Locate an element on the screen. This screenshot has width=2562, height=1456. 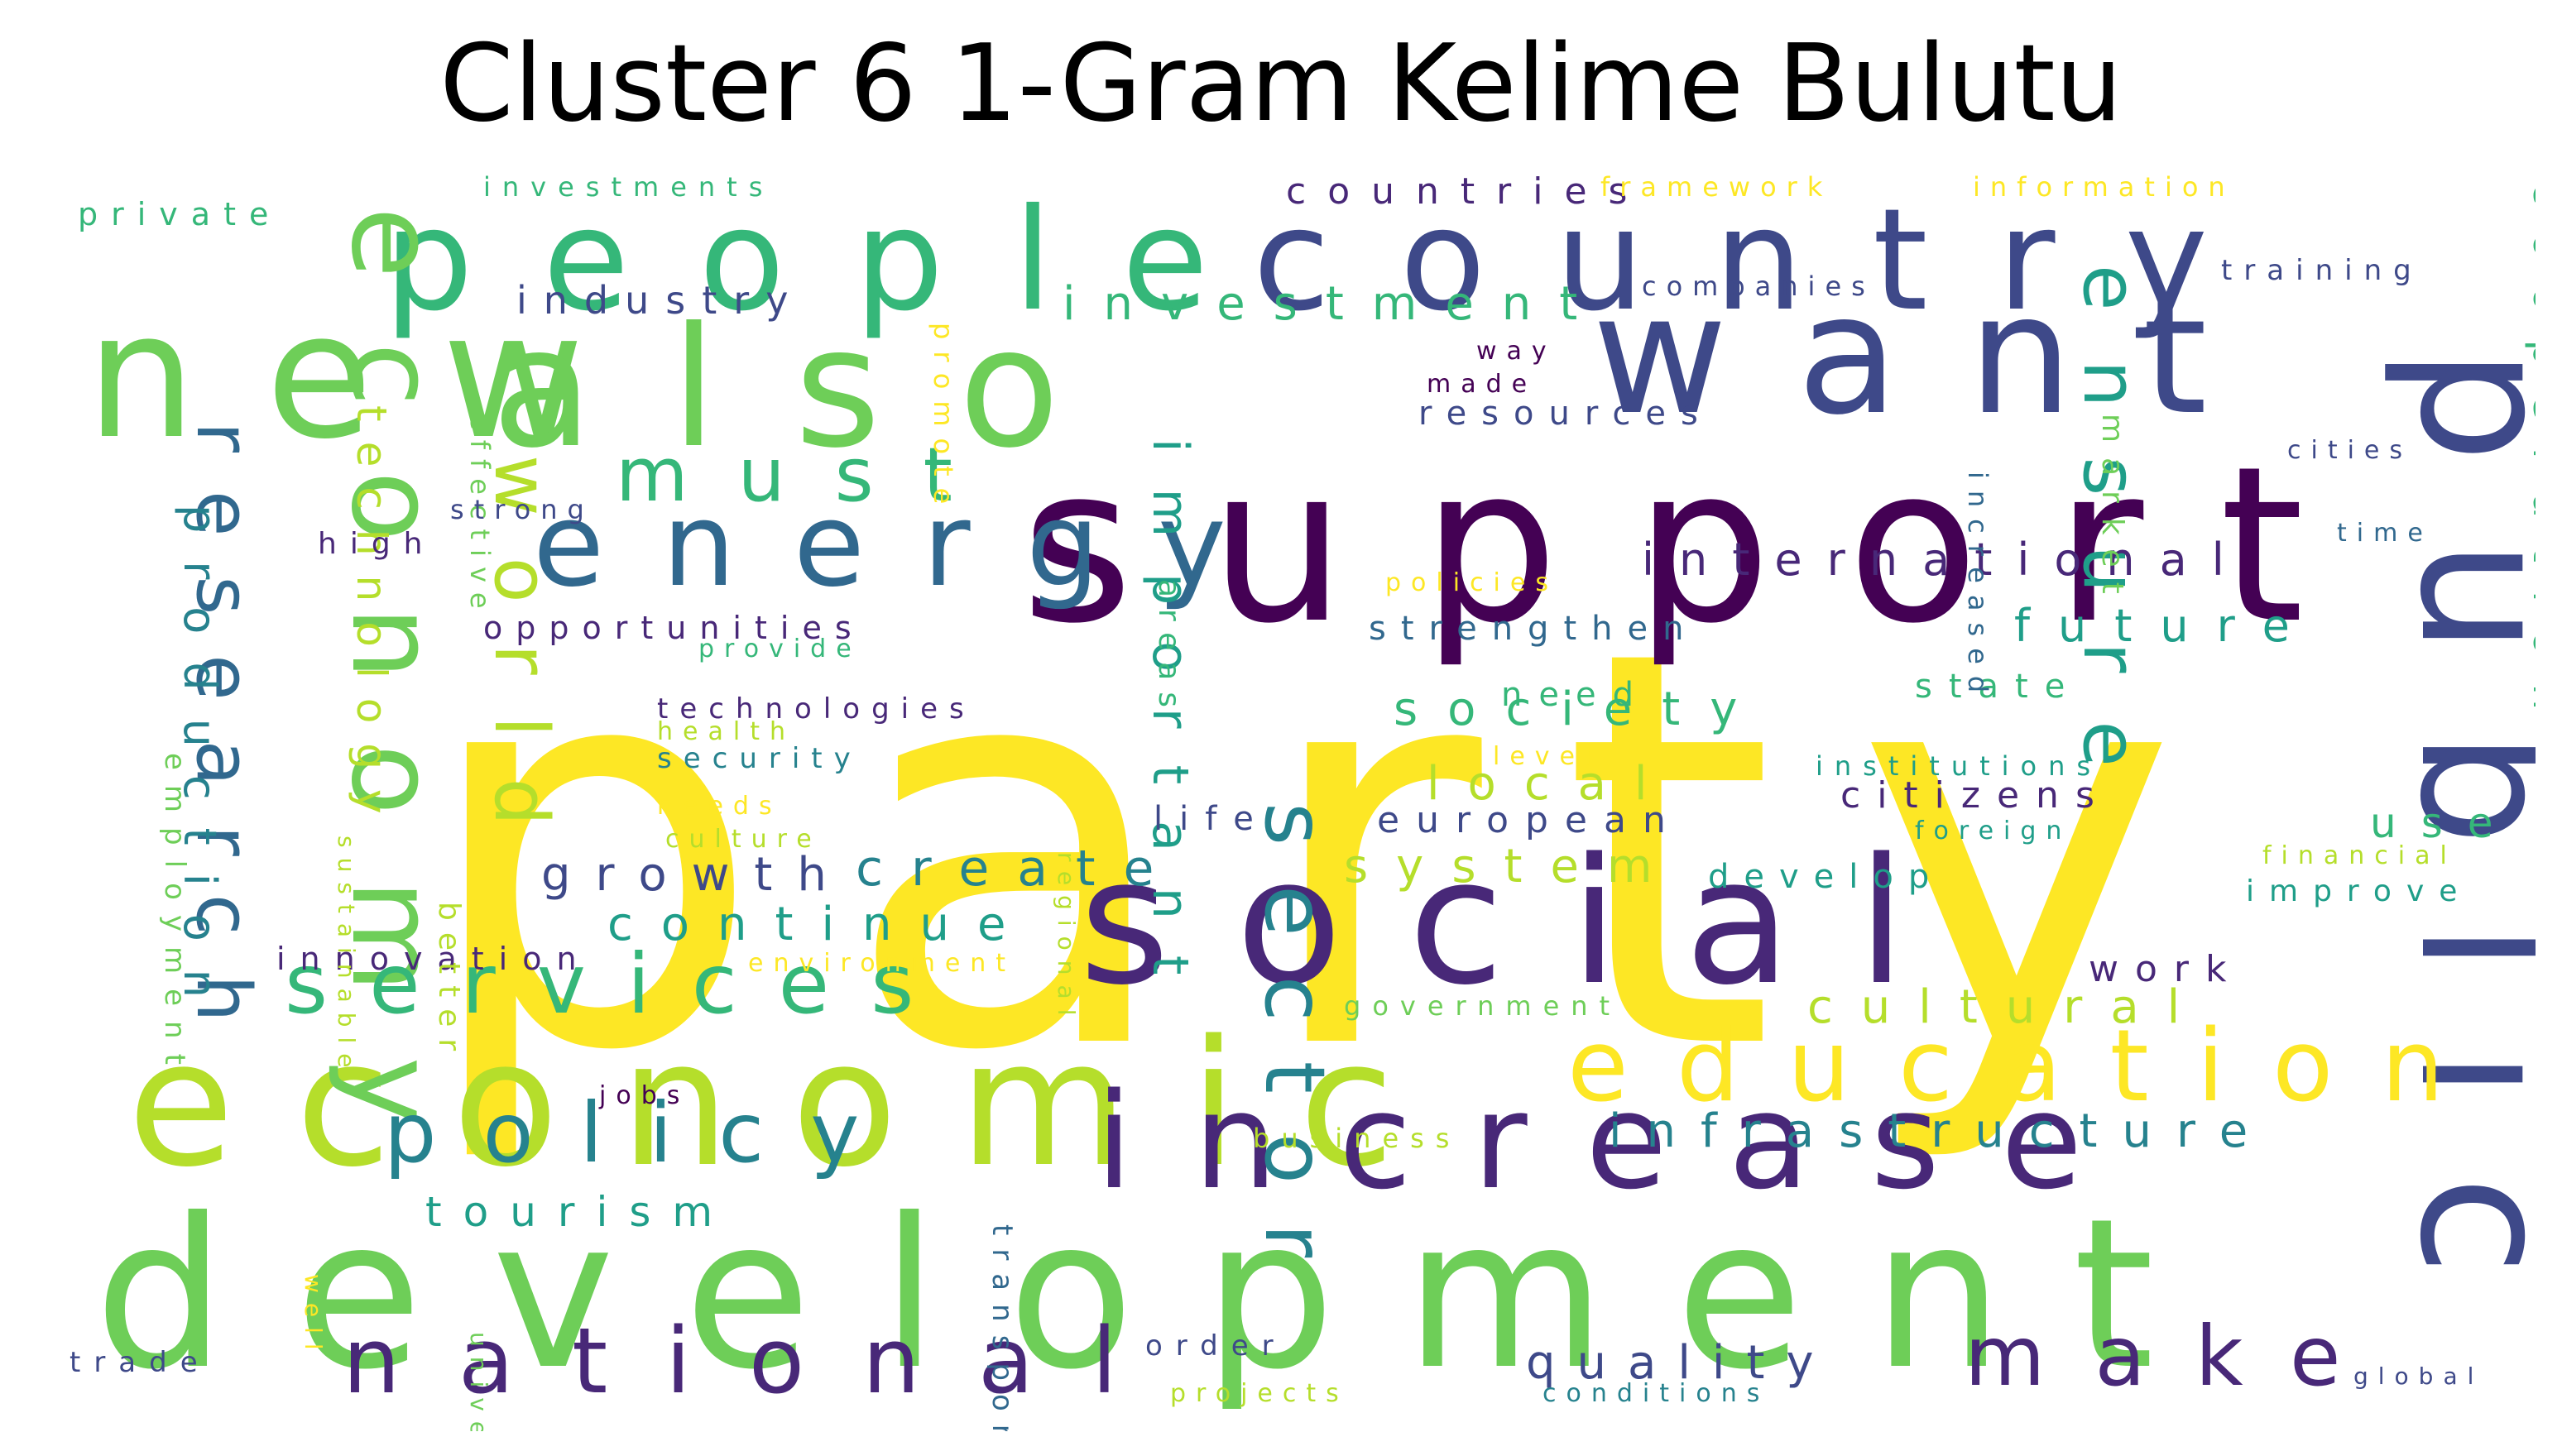
word-need: need is located at coordinates (1575, 695).